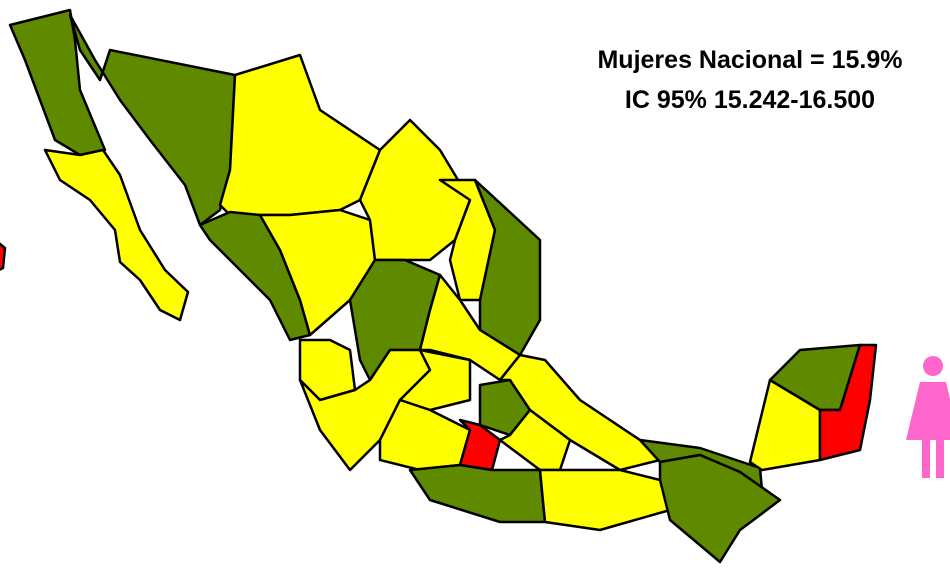 The height and width of the screenshot is (571, 950). Describe the element at coordinates (749, 60) in the screenshot. I see `annotation-line: Mujeres Nacional = 15.9%` at that location.